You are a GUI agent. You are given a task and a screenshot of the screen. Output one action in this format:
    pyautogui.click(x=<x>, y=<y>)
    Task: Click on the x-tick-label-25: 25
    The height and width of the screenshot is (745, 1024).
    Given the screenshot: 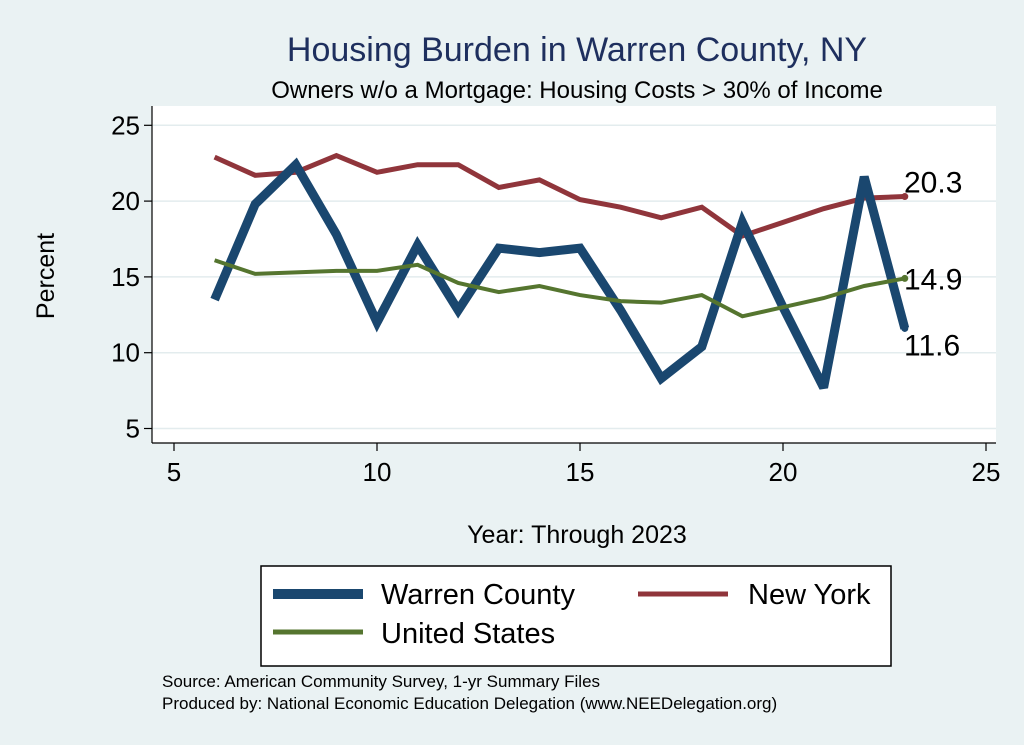 What is the action you would take?
    pyautogui.click(x=986, y=472)
    